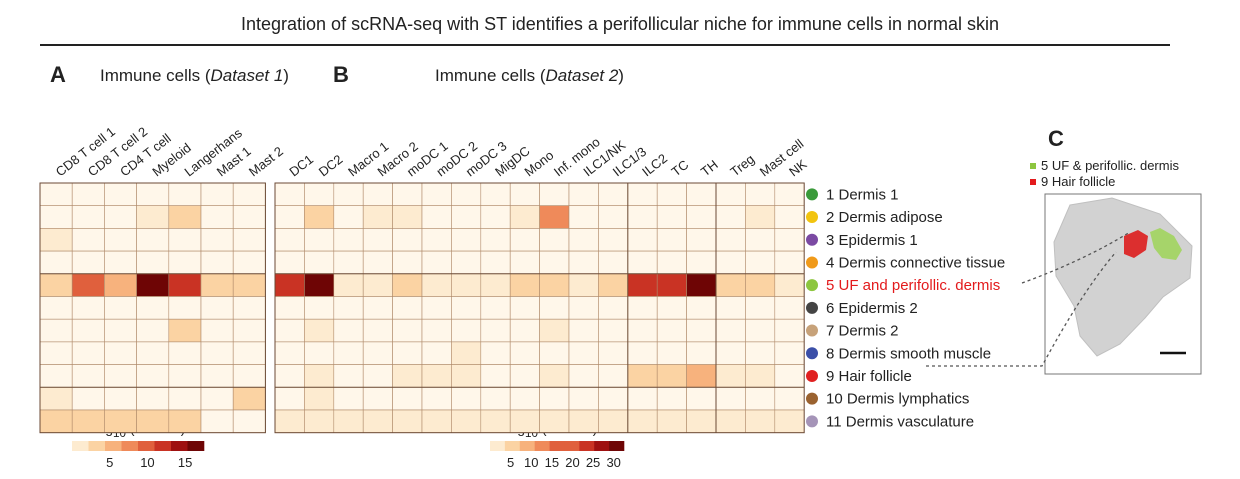 This screenshot has height=479, width=1240. I want to click on colorbar-b-tick-25: 25, so click(593, 462).